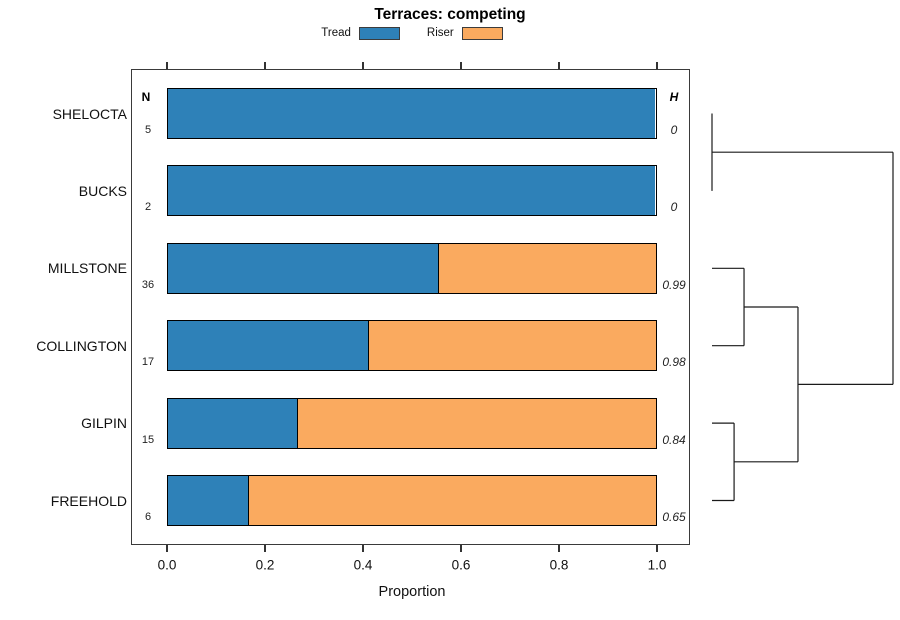  I want to click on n-value: 2, so click(148, 207).